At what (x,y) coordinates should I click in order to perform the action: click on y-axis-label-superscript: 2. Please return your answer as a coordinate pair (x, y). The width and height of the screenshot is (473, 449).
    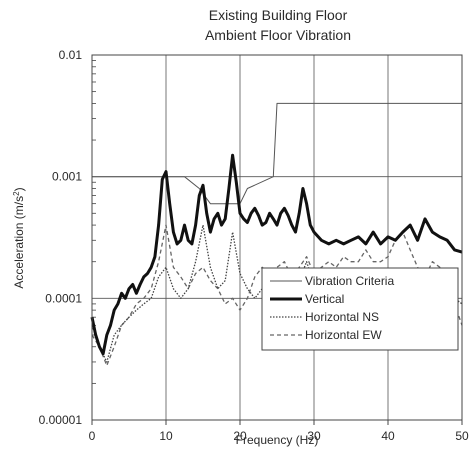
    Looking at the image, I should click on (16, 193).